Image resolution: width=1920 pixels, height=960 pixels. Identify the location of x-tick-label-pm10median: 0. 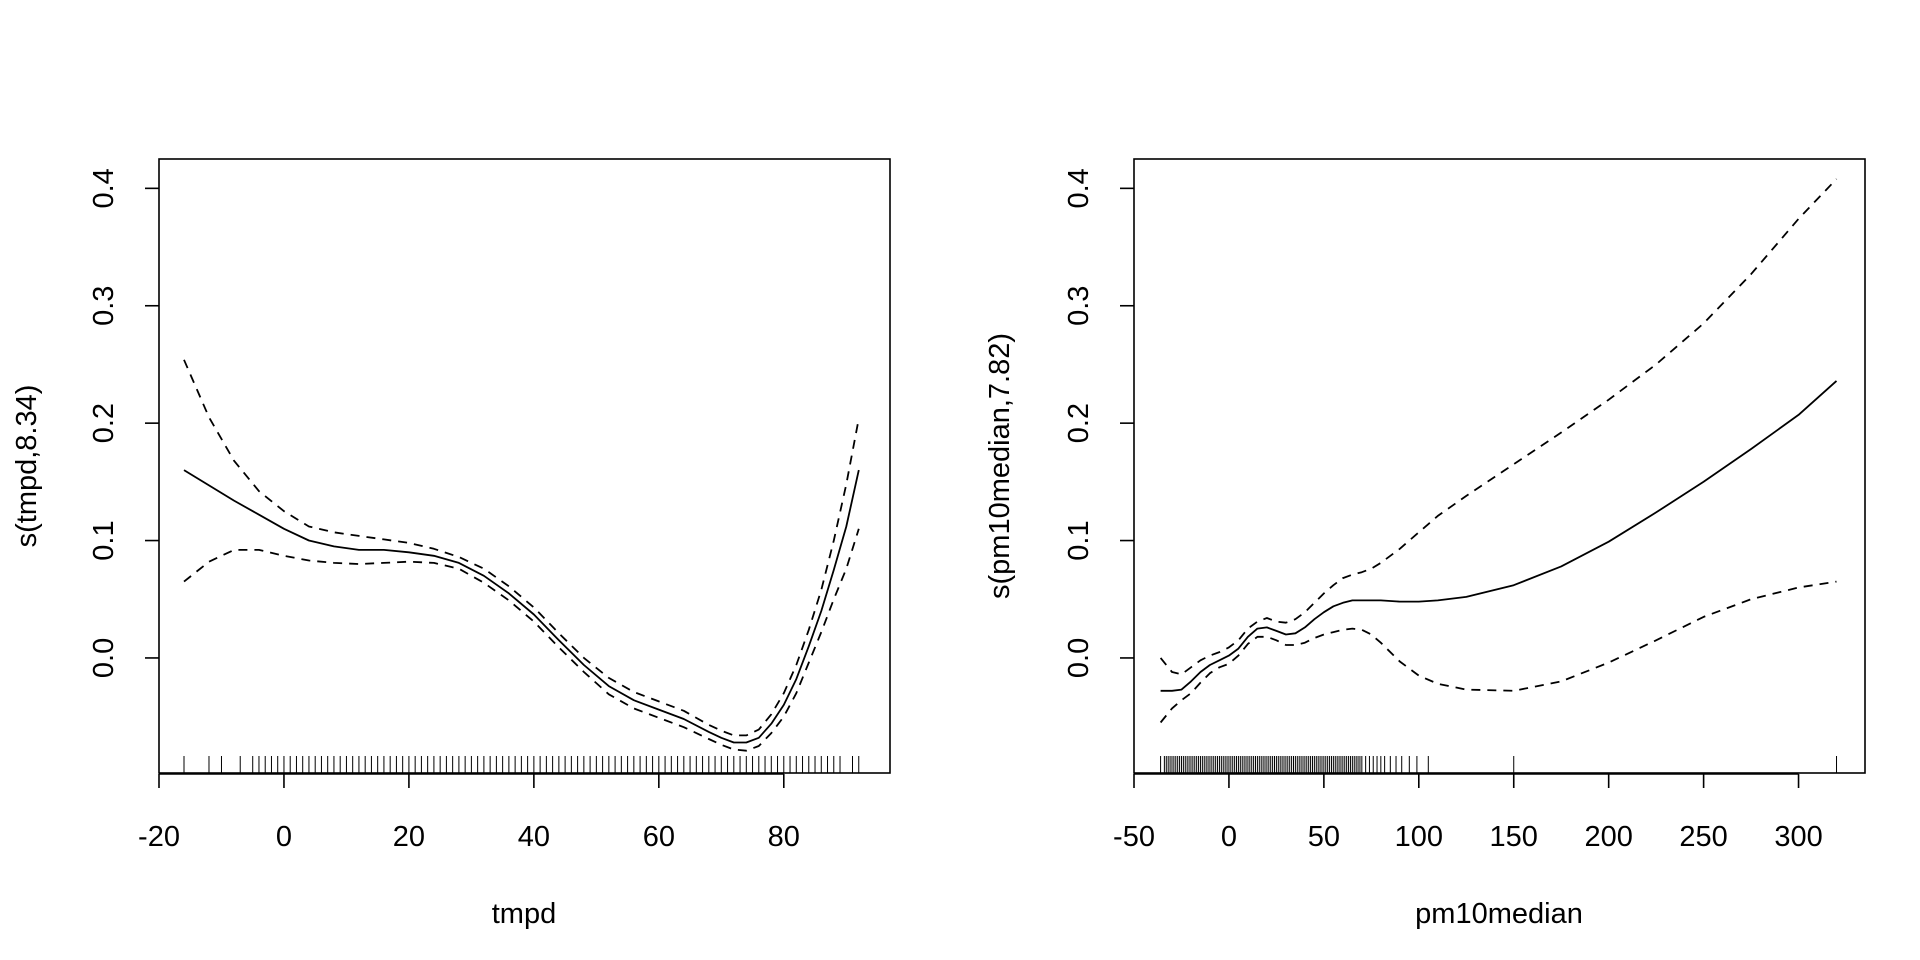
(1229, 837).